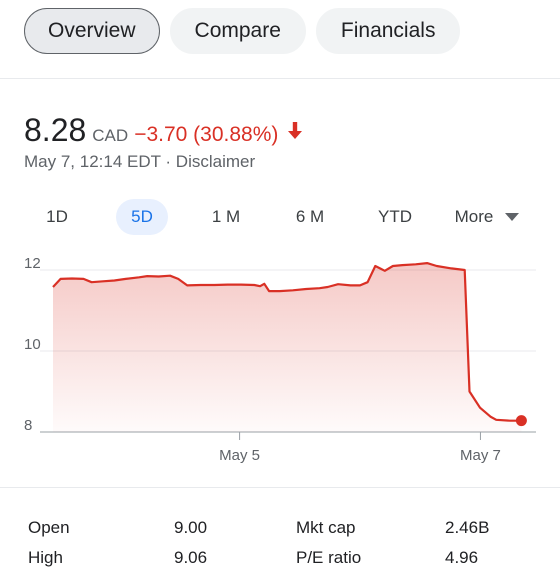 The width and height of the screenshot is (560, 572). What do you see at coordinates (480, 455) in the screenshot?
I see `x-tick-label: May 7` at bounding box center [480, 455].